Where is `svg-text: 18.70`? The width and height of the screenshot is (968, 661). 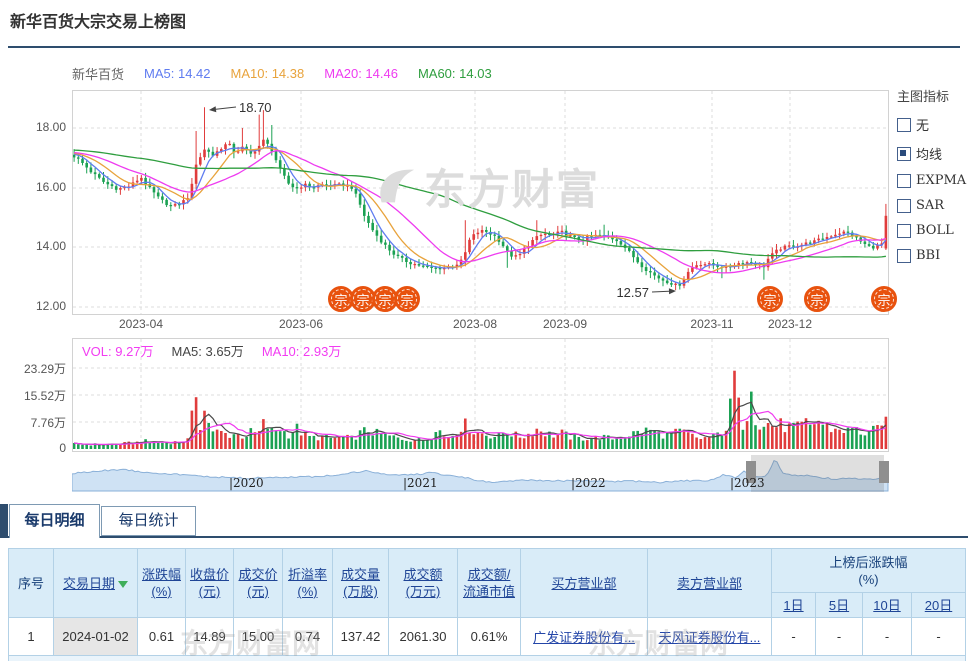 svg-text: 18.70 is located at coordinates (255, 107).